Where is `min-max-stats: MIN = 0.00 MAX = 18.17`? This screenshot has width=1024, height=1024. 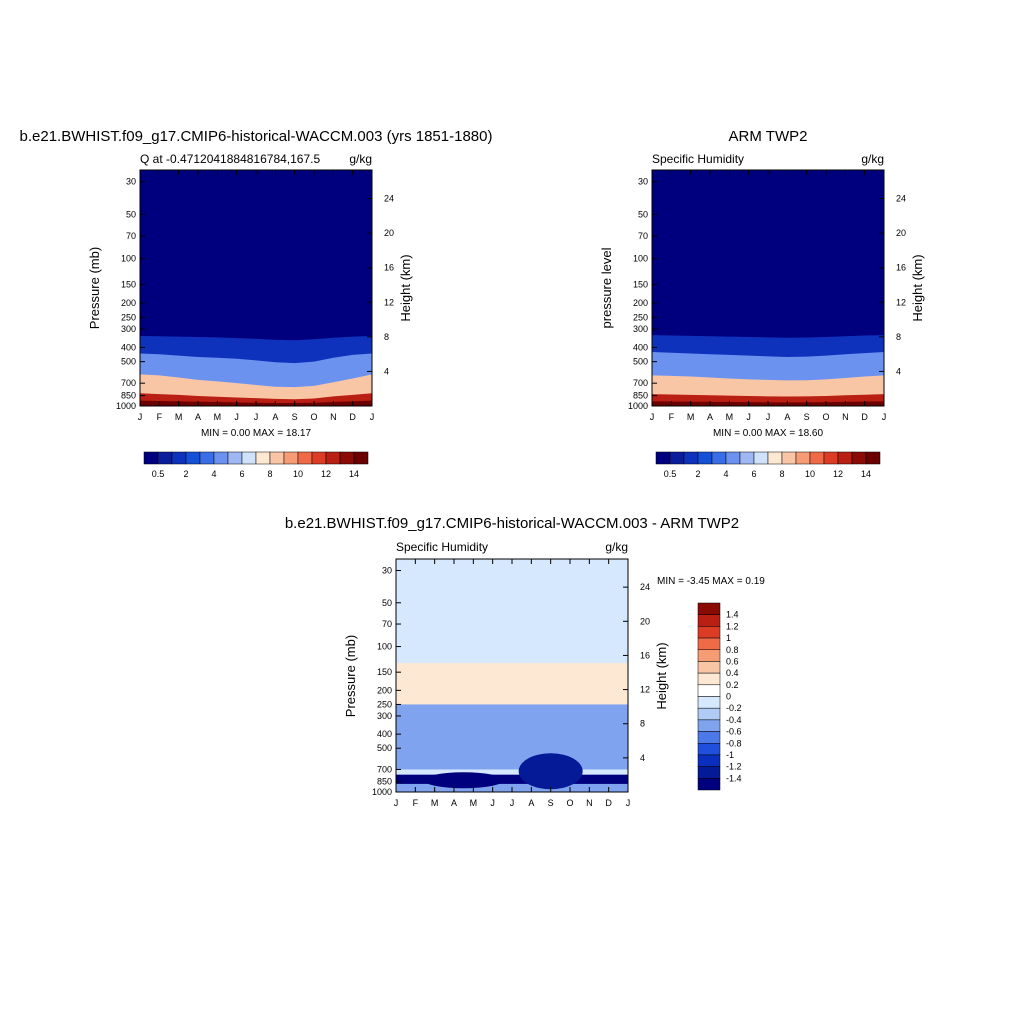
min-max-stats: MIN = 0.00 MAX = 18.17 is located at coordinates (256, 433).